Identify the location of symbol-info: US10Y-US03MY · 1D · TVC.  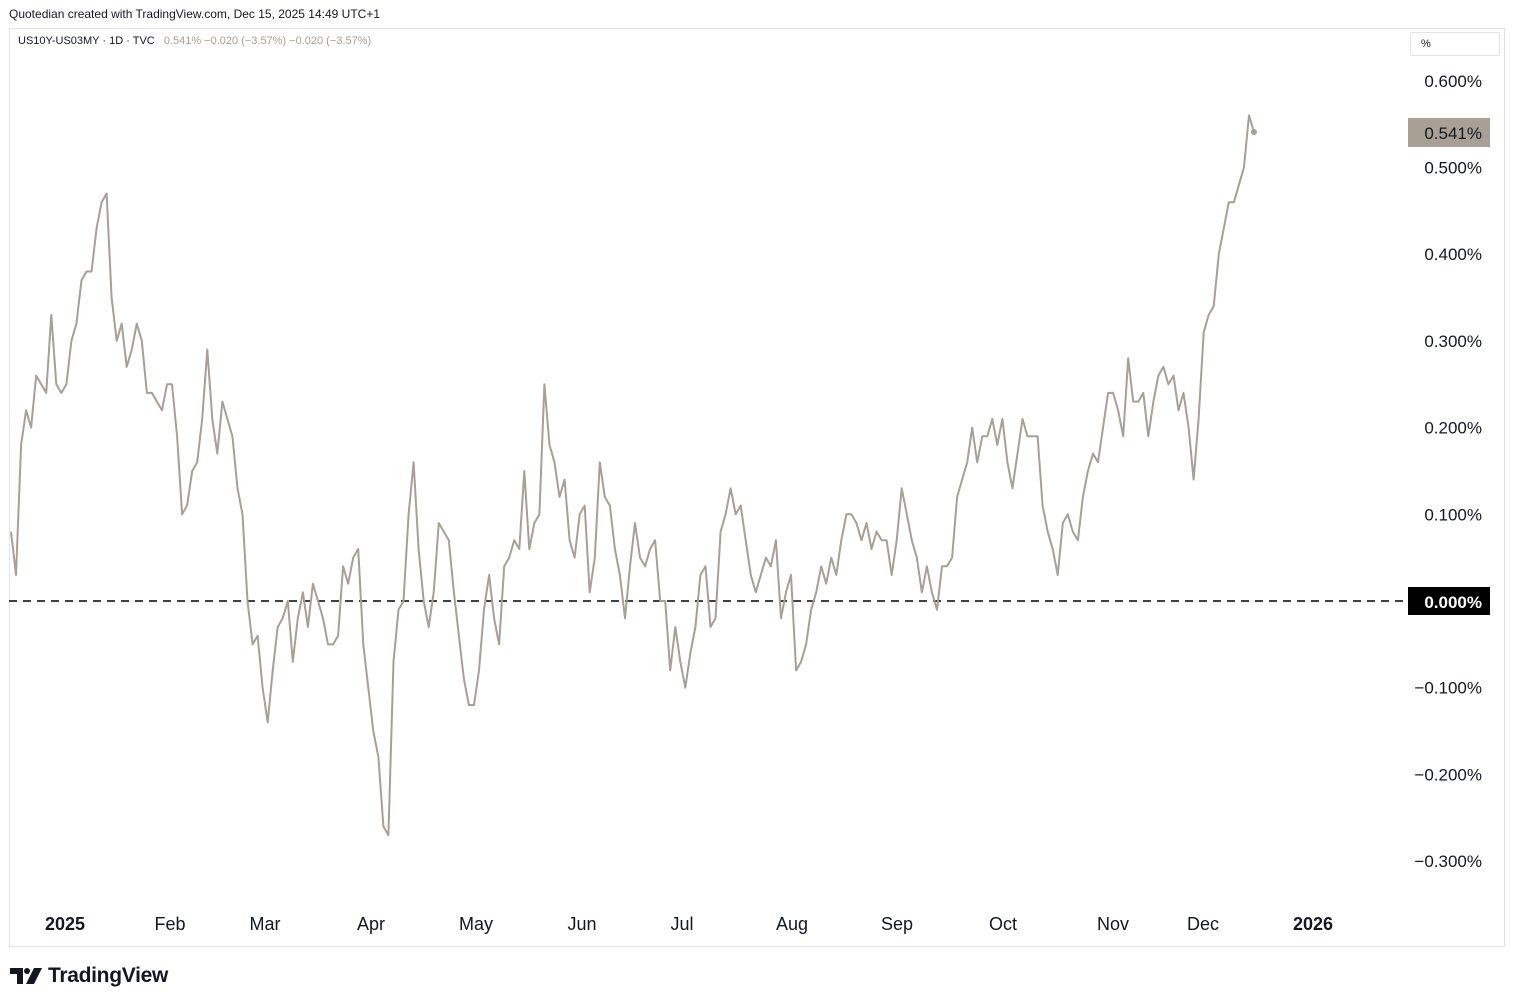
(86, 41).